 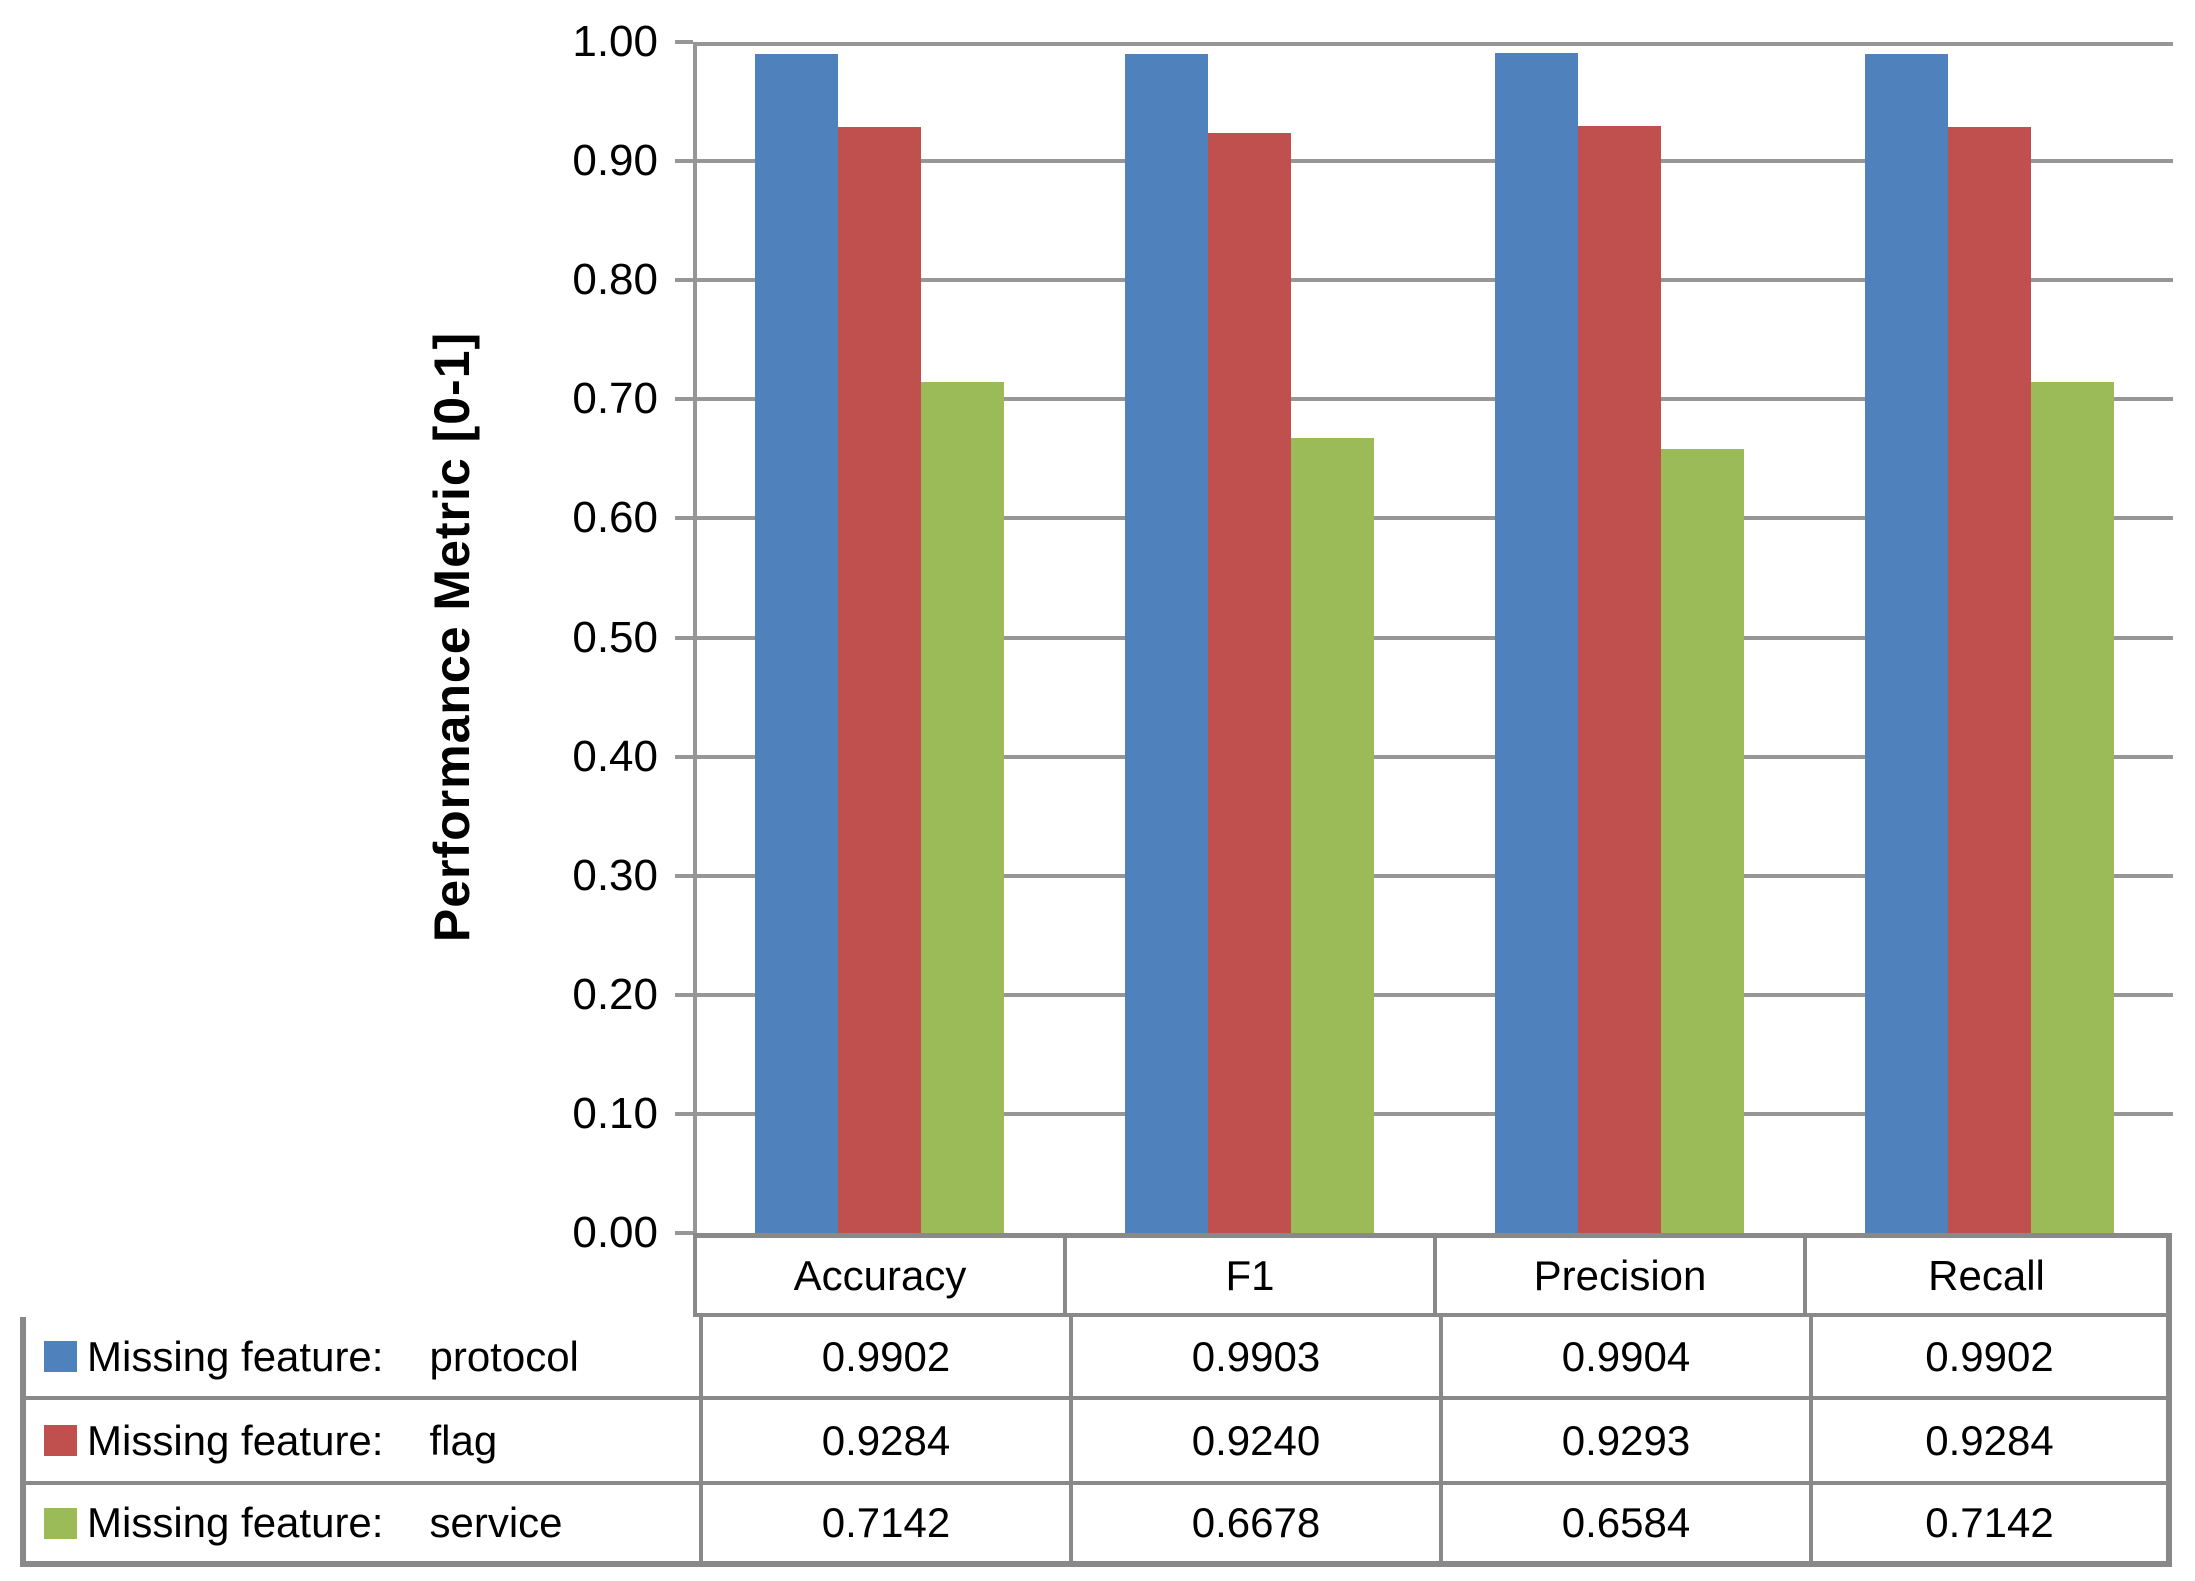 I want to click on legend-feature-name: service, so click(x=496, y=1522).